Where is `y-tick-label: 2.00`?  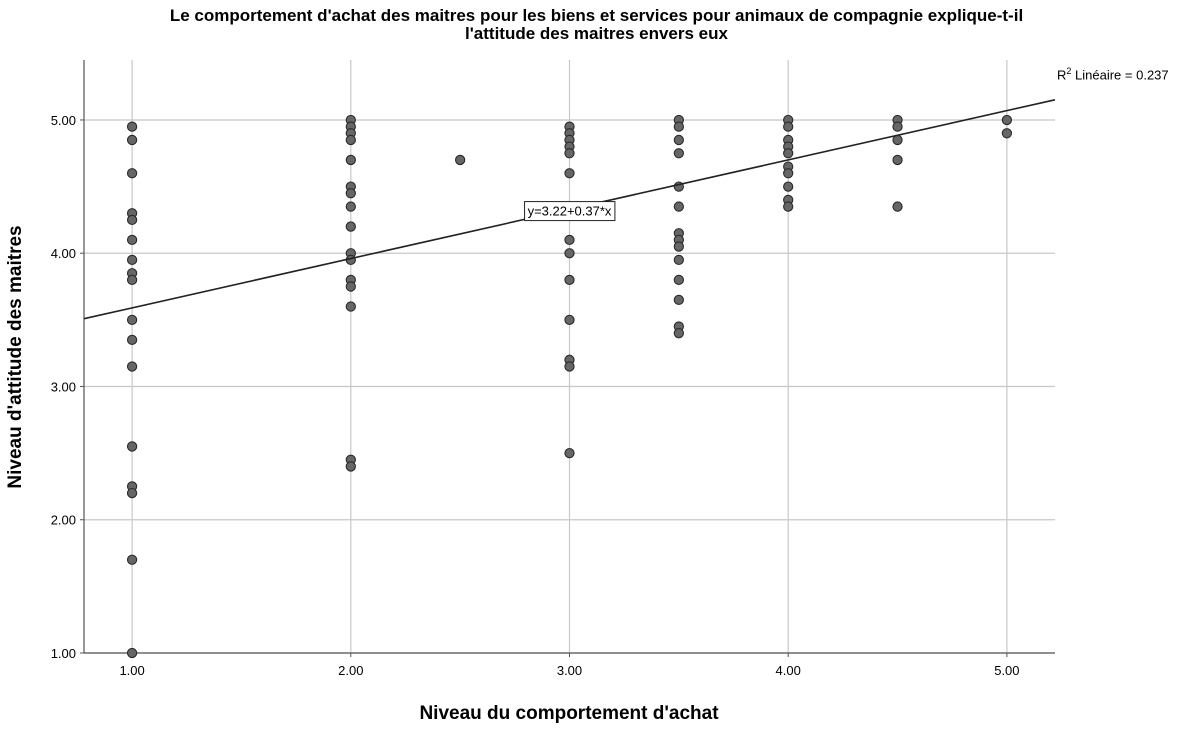
y-tick-label: 2.00 is located at coordinates (63, 520).